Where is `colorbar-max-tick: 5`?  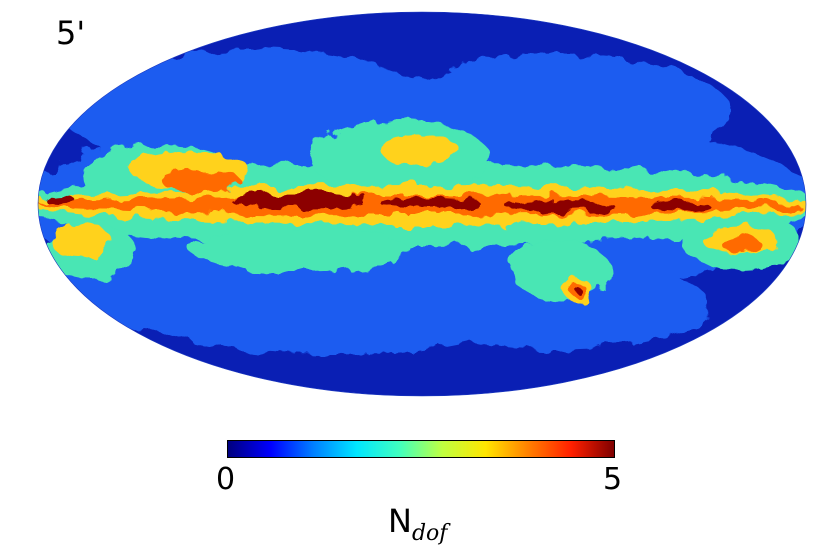 colorbar-max-tick: 5 is located at coordinates (613, 479).